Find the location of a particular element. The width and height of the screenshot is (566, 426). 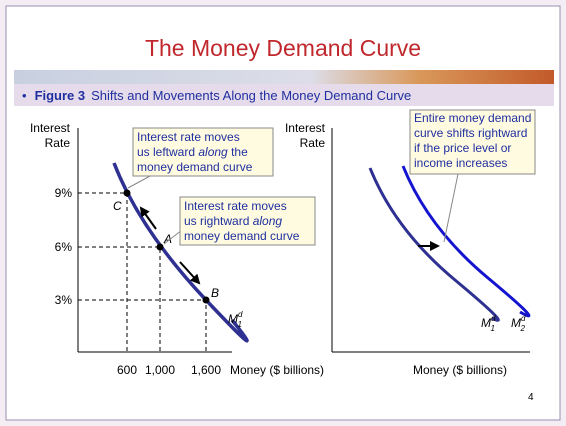

note-line: if the price level or is located at coordinates (462, 148).